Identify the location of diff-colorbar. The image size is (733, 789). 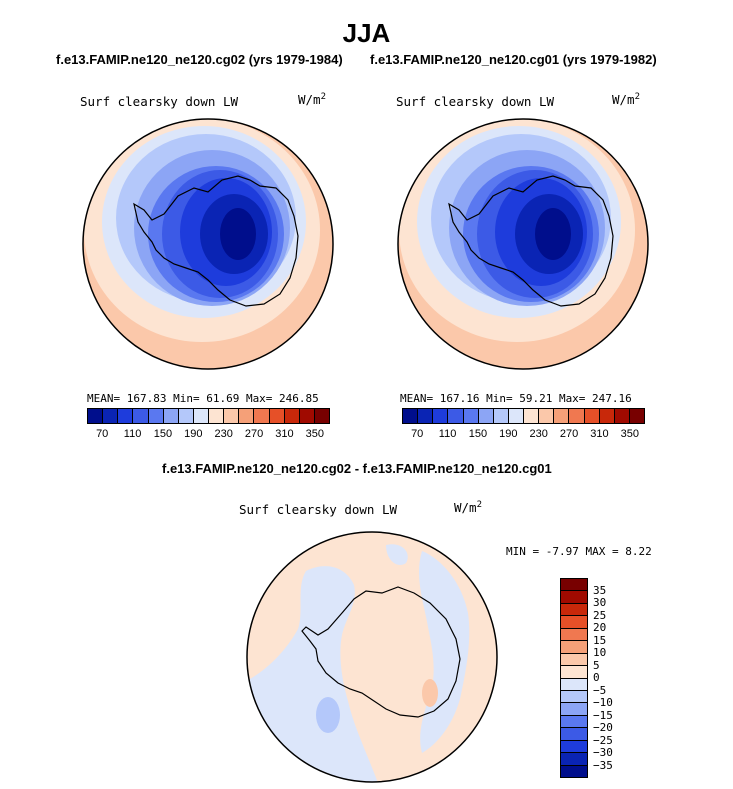
(574, 678).